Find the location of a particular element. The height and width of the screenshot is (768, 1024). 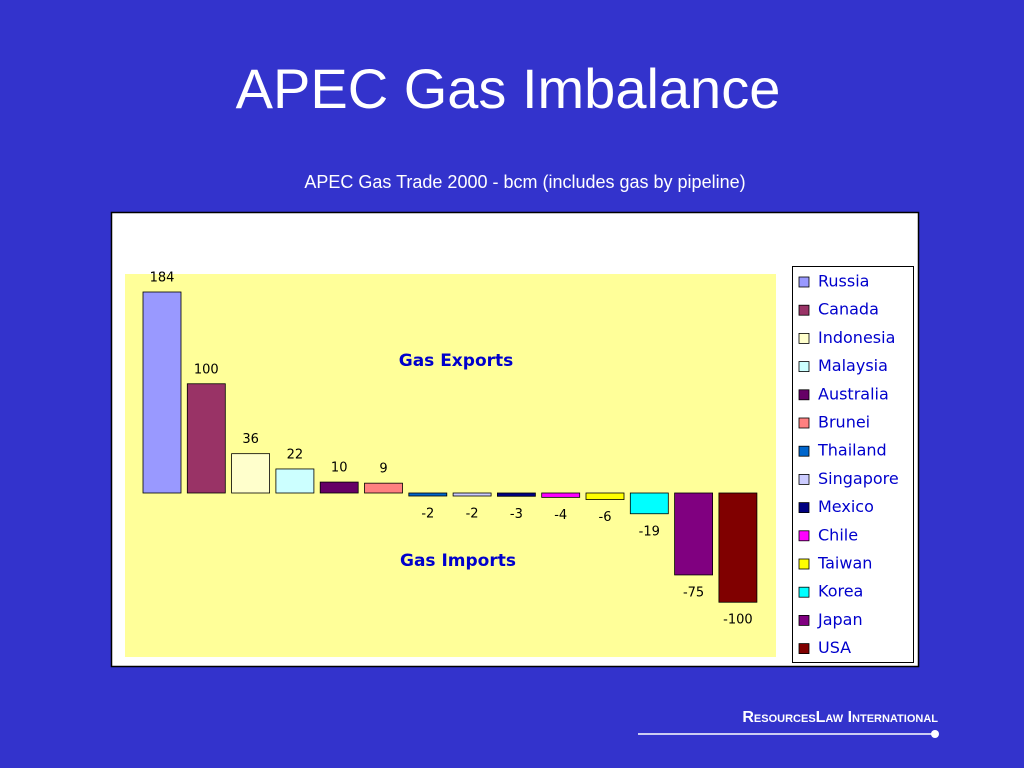

legend-label: Canada is located at coordinates (848, 309).